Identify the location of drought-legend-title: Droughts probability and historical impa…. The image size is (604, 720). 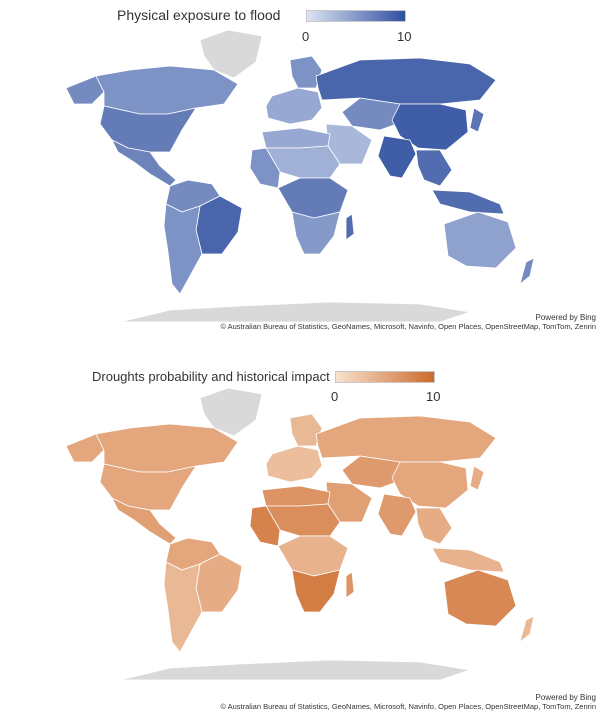
(211, 376).